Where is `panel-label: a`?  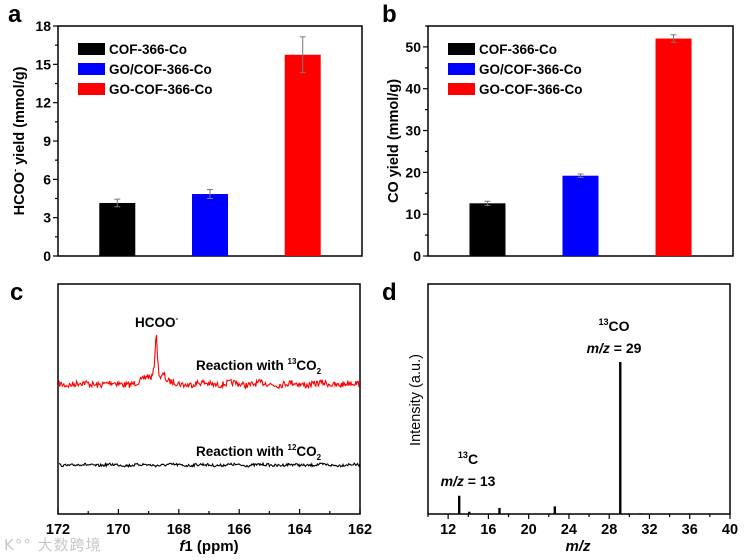
panel-label: a is located at coordinates (15, 14).